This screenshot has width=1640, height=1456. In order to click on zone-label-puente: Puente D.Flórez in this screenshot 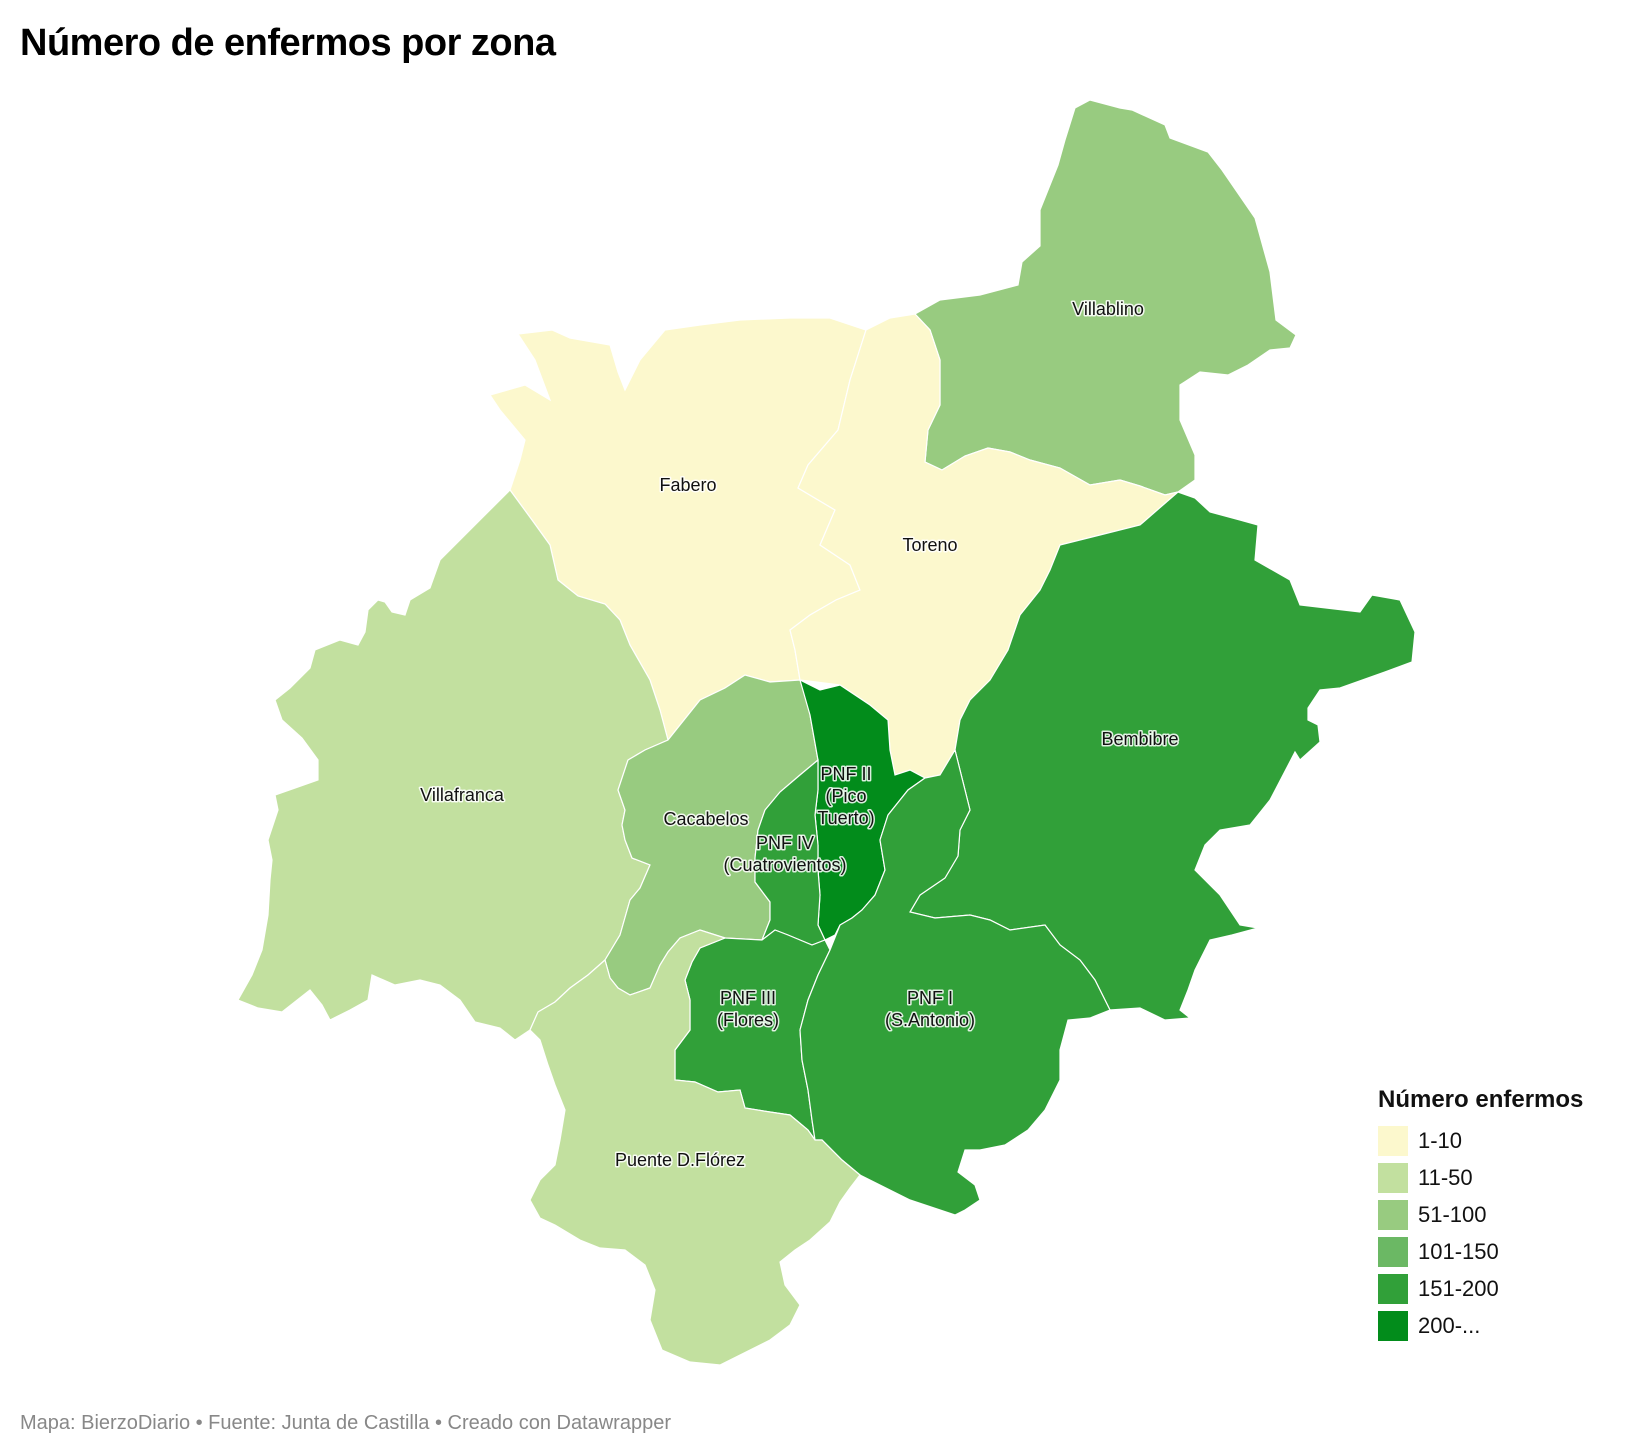, I will do `click(680, 1160)`.